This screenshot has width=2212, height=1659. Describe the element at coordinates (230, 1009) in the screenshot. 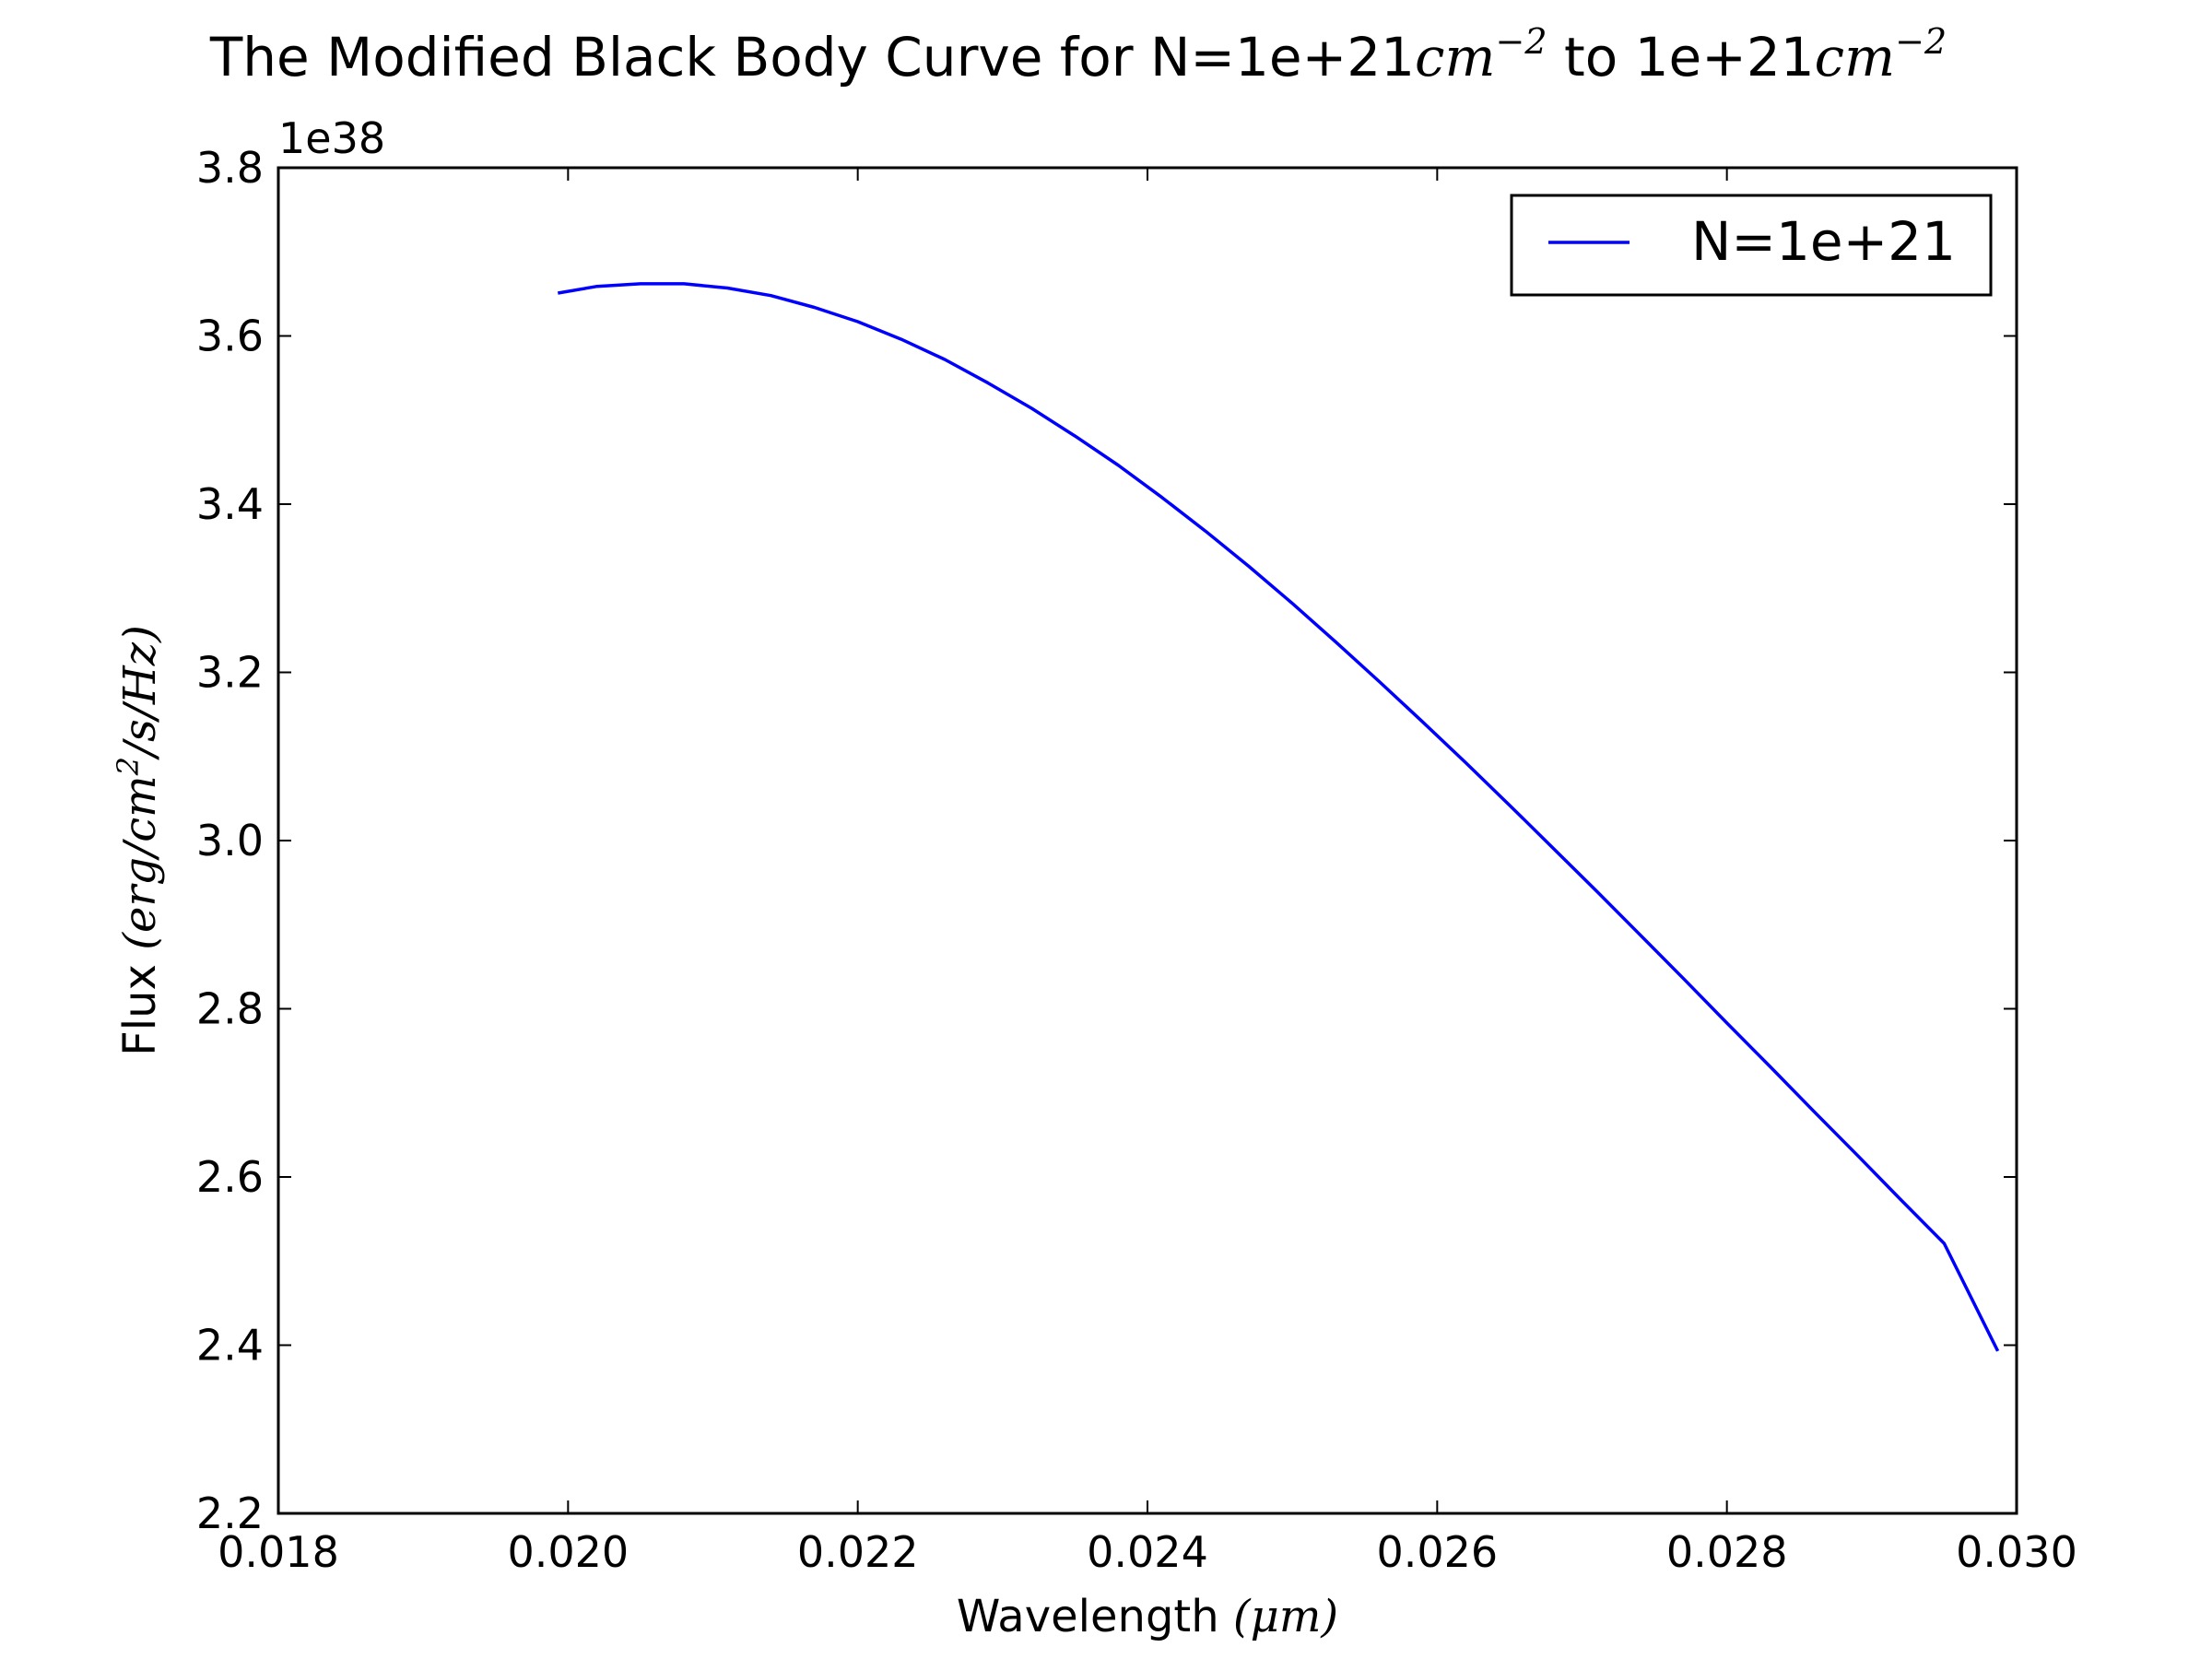

I see `y-tick-label: 2.8` at that location.